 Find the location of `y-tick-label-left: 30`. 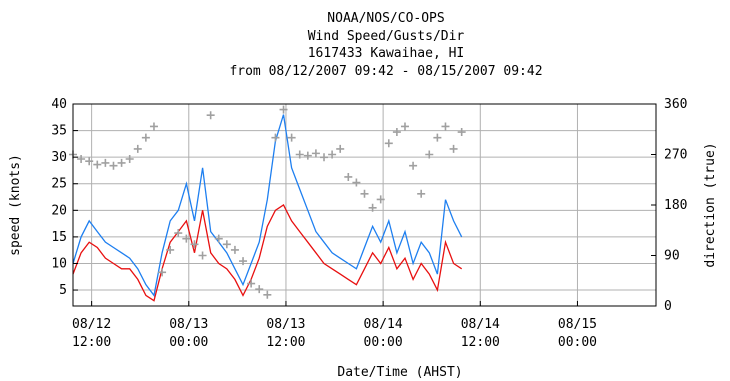

y-tick-label-left: 30 is located at coordinates (59, 157).